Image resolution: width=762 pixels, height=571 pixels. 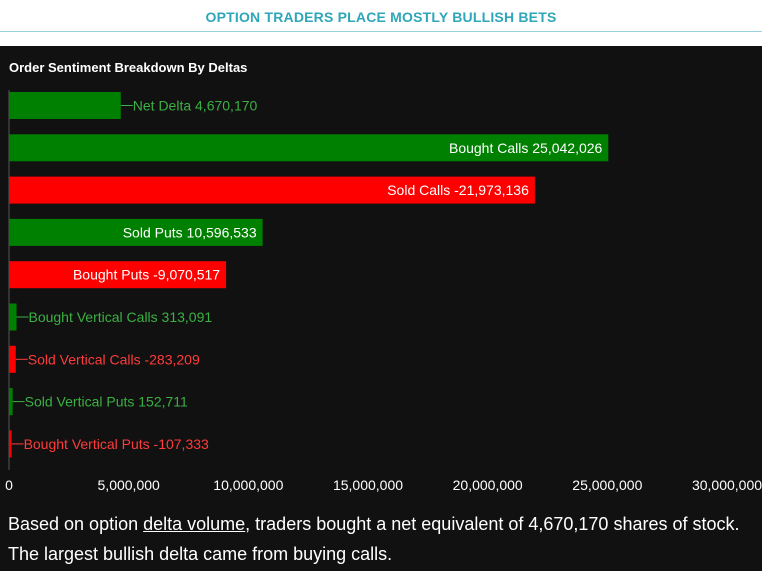 What do you see at coordinates (190, 232) in the screenshot?
I see `data-label-3: Sold Puts 10,596,533` at bounding box center [190, 232].